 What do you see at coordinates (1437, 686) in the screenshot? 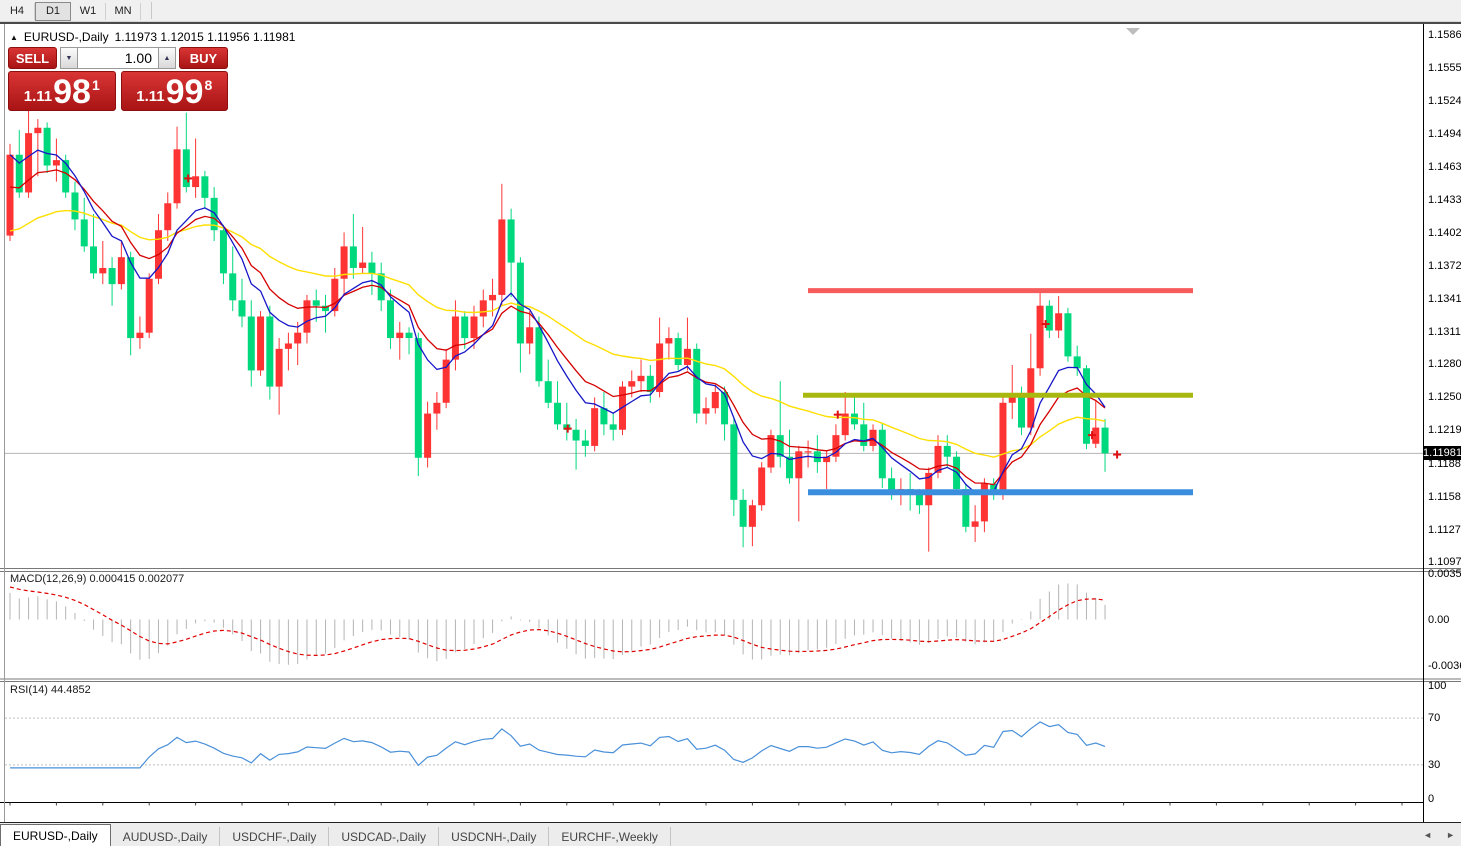
I see `rsi-axis-label: 100` at bounding box center [1437, 686].